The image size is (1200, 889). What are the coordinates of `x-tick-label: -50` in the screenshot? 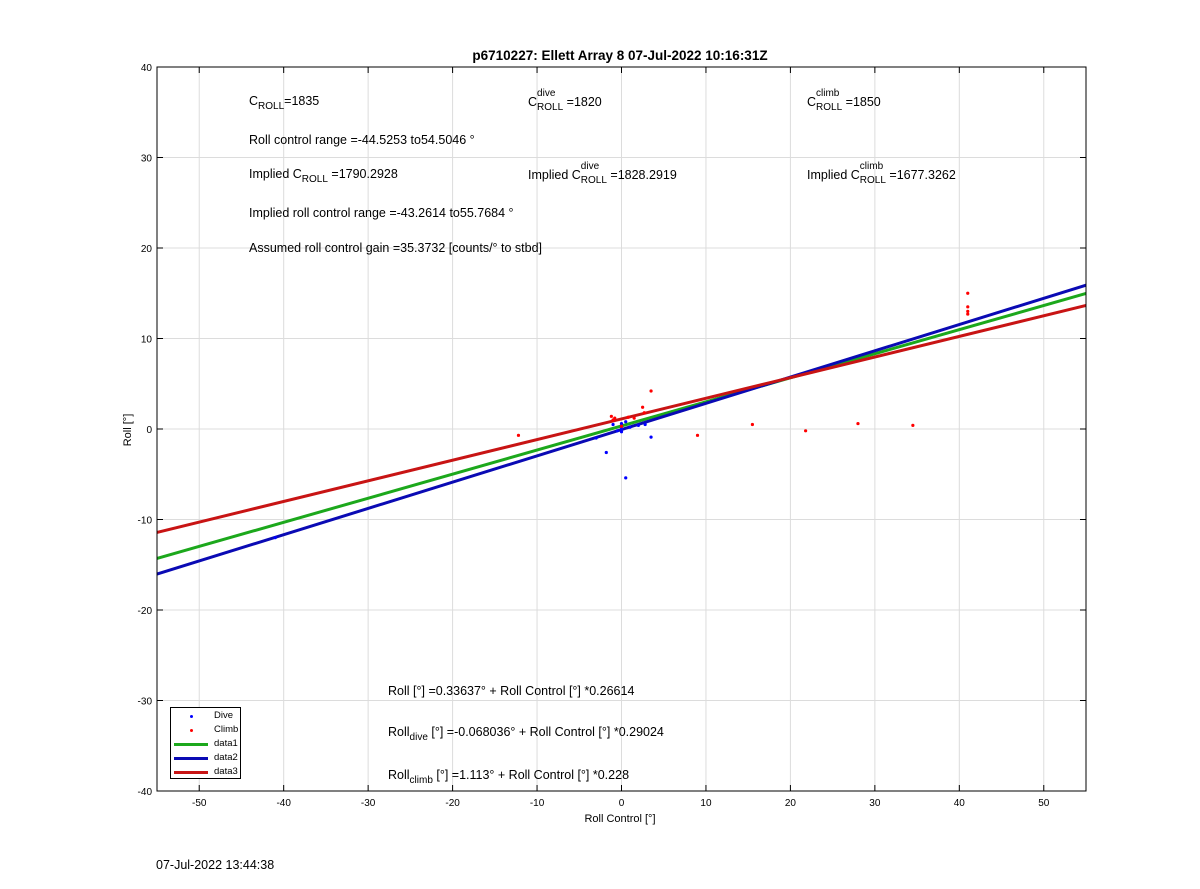 It's located at (199, 803).